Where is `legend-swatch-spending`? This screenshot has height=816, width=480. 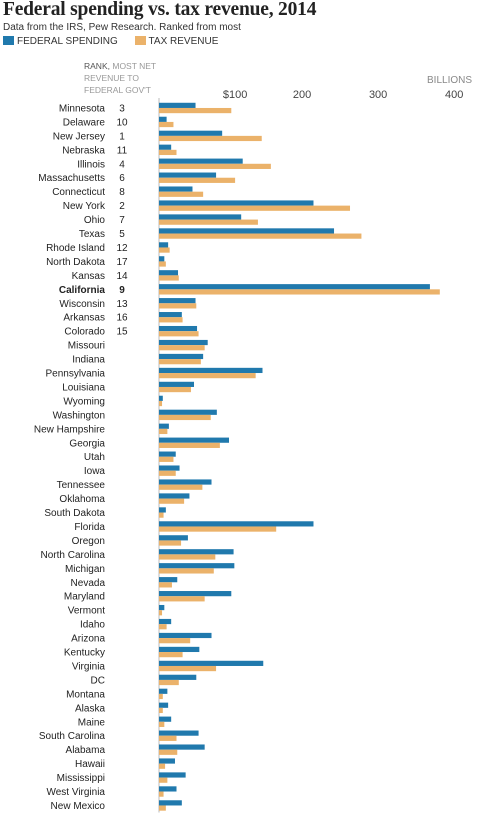 legend-swatch-spending is located at coordinates (8, 40).